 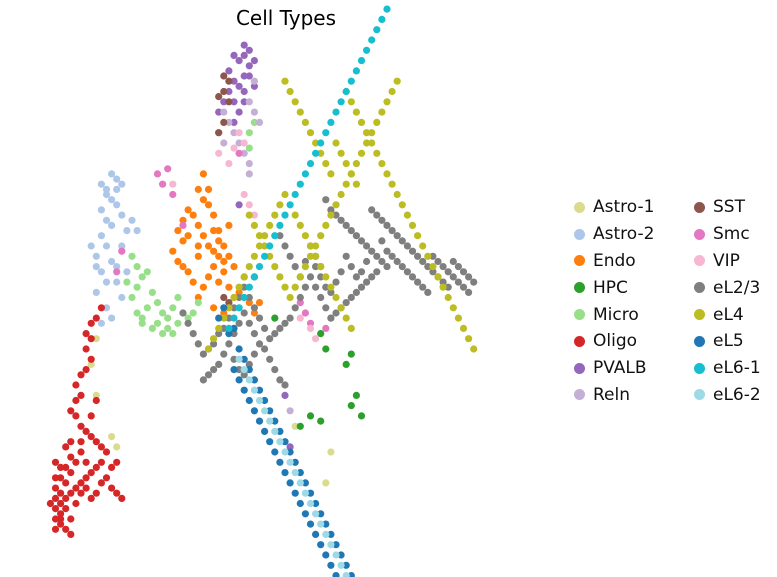 I want to click on legend-item-astro-2: Astro-2, so click(x=614, y=234).